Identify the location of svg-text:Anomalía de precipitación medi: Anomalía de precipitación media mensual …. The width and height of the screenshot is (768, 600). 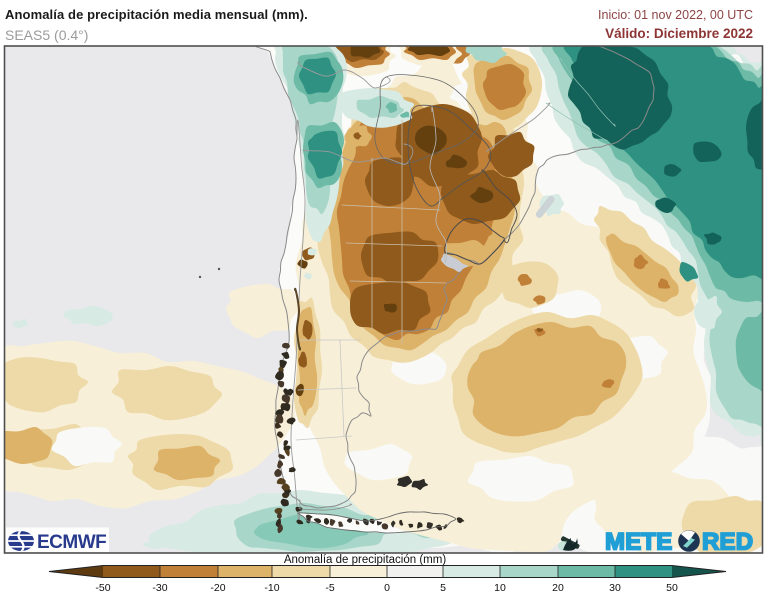
(156, 14).